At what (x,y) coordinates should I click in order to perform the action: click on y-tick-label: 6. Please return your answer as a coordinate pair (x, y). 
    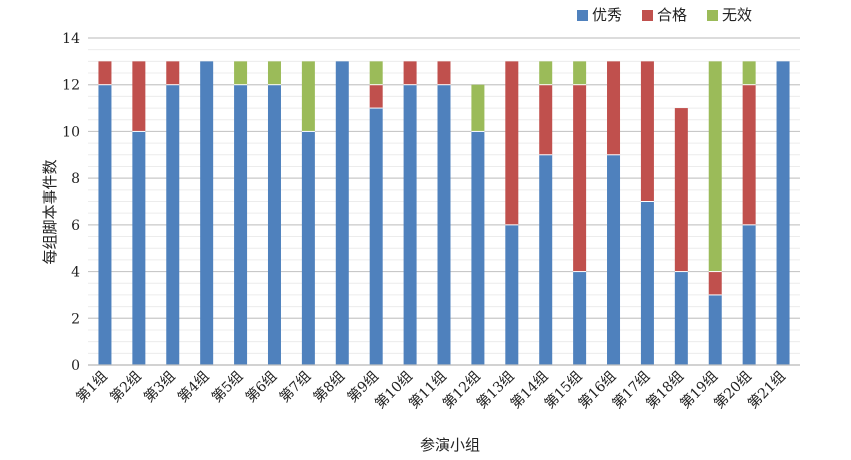
    Looking at the image, I should click on (75, 226).